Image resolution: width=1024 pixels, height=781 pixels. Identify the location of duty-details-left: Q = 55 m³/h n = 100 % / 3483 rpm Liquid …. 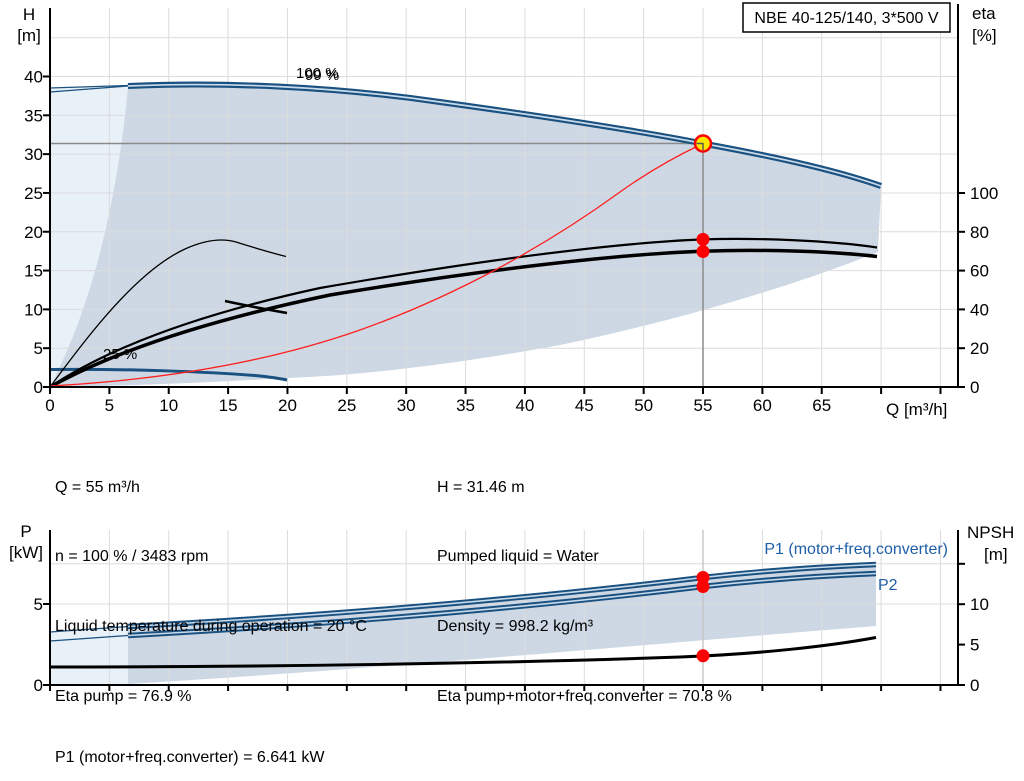
(211, 580).